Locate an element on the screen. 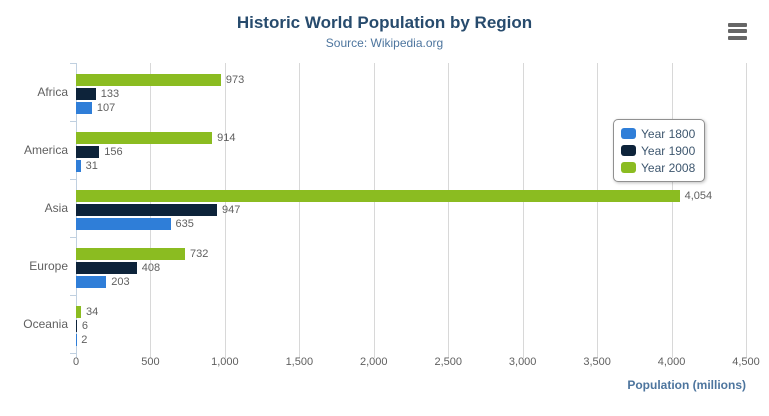 Image resolution: width=769 pixels, height=416 pixels. data-label: 107 is located at coordinates (106, 108).